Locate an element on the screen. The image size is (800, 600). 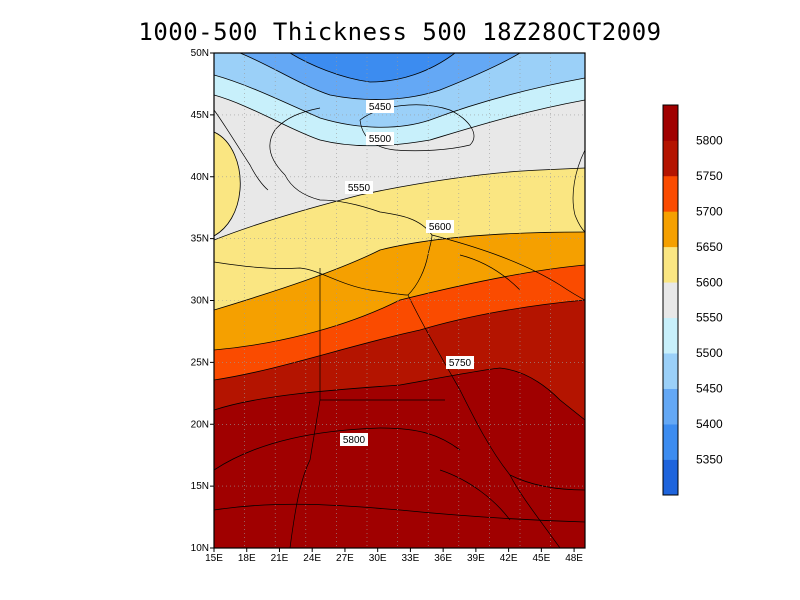
x-tick-label: 21E is located at coordinates (280, 558).